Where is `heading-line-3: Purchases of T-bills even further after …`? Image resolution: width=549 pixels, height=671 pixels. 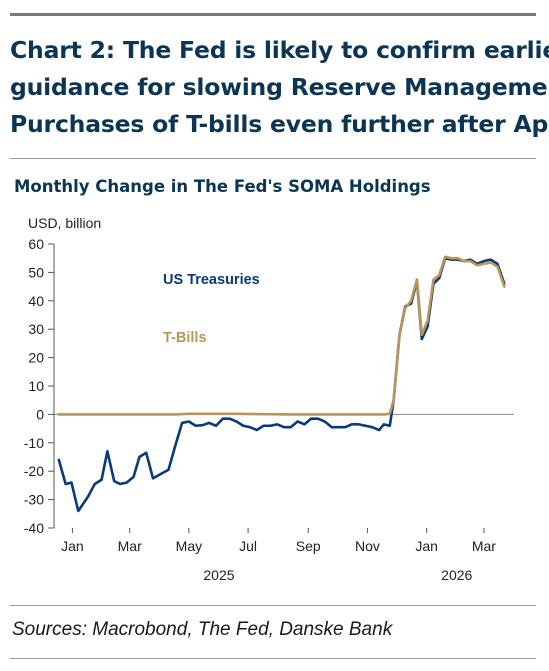 heading-line-3: Purchases of T-bills even further after … is located at coordinates (279, 124).